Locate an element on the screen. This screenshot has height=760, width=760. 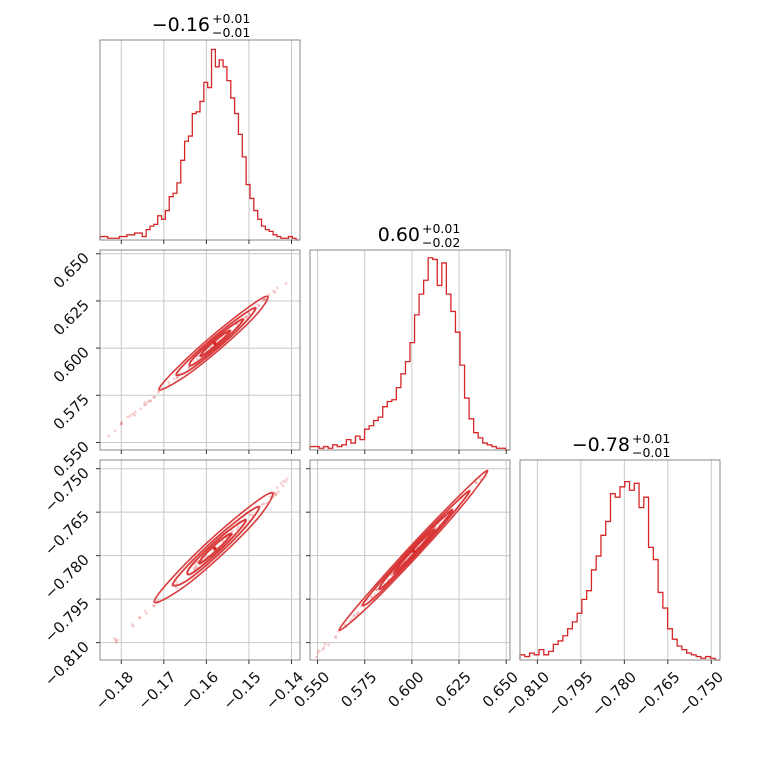
y-tick-label: 0.600 is located at coordinates (71, 364).